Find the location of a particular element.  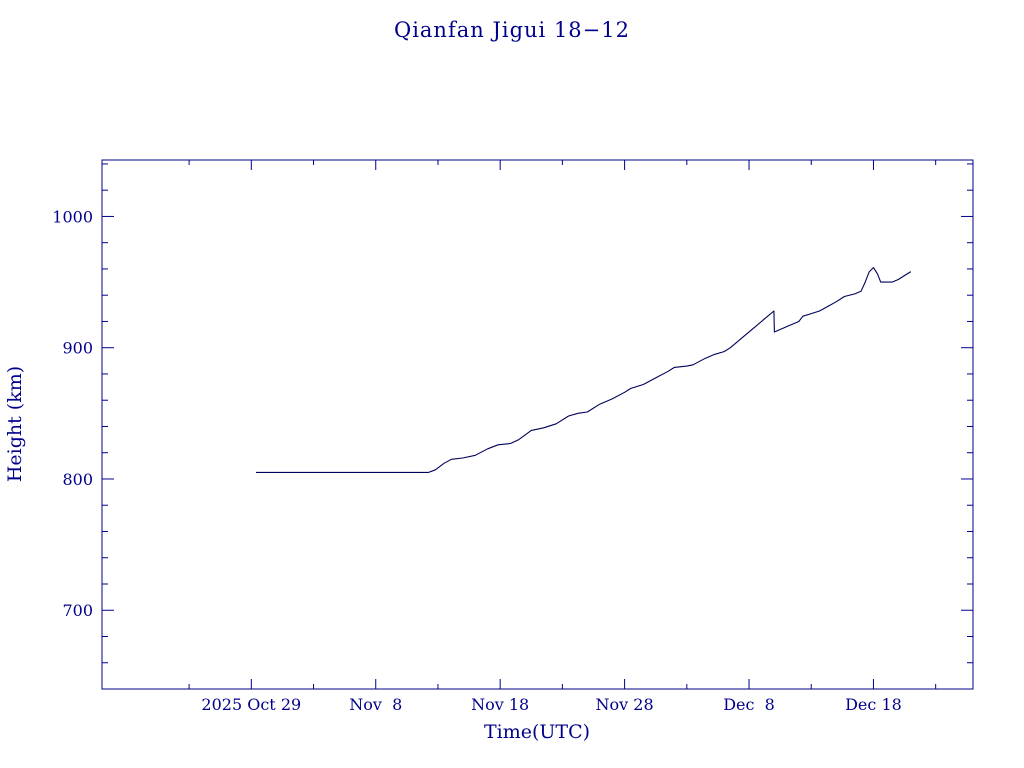

y-tick-label: 800 is located at coordinates (77, 479).